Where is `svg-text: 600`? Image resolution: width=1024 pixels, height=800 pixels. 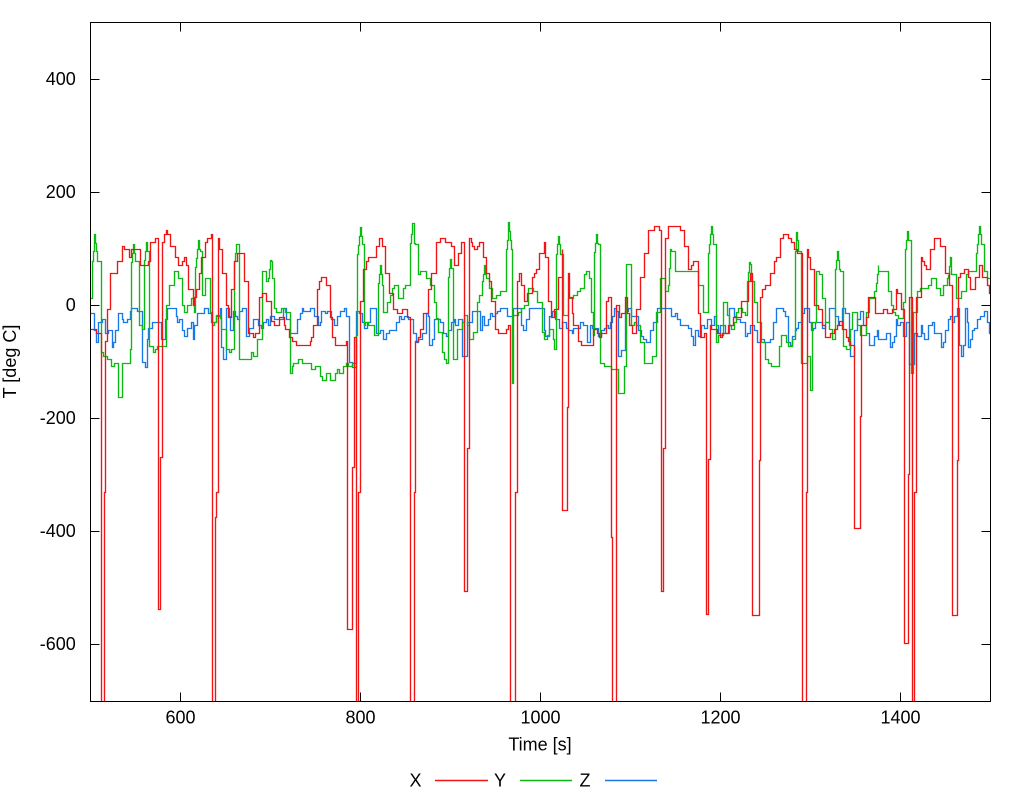 svg-text: 600 is located at coordinates (180, 718).